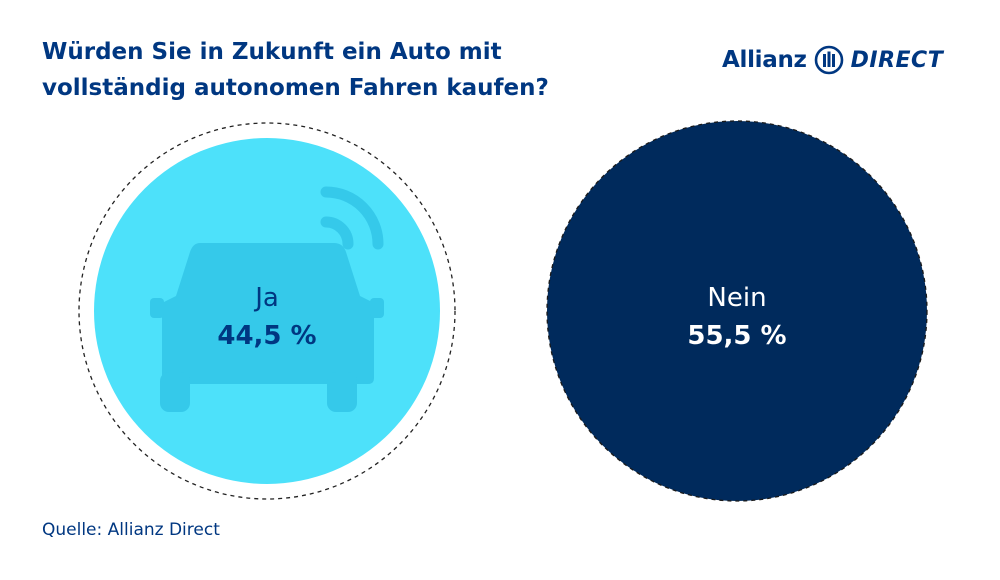  I want to click on chart-title-line-2: vollständig autonomen Fahren kaufen?, so click(295, 88).